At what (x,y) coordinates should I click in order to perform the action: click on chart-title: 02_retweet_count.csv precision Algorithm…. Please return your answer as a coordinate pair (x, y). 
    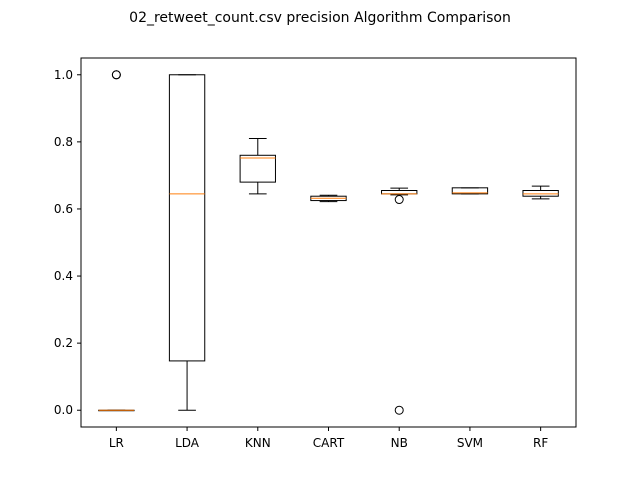
    Looking at the image, I should click on (320, 18).